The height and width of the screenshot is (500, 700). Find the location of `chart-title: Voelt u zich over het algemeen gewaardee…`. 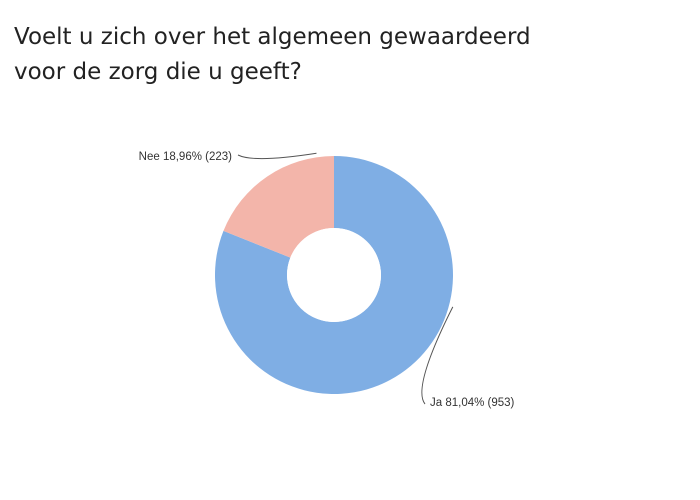

chart-title: Voelt u zich over het algemeen gewaardee… is located at coordinates (294, 55).